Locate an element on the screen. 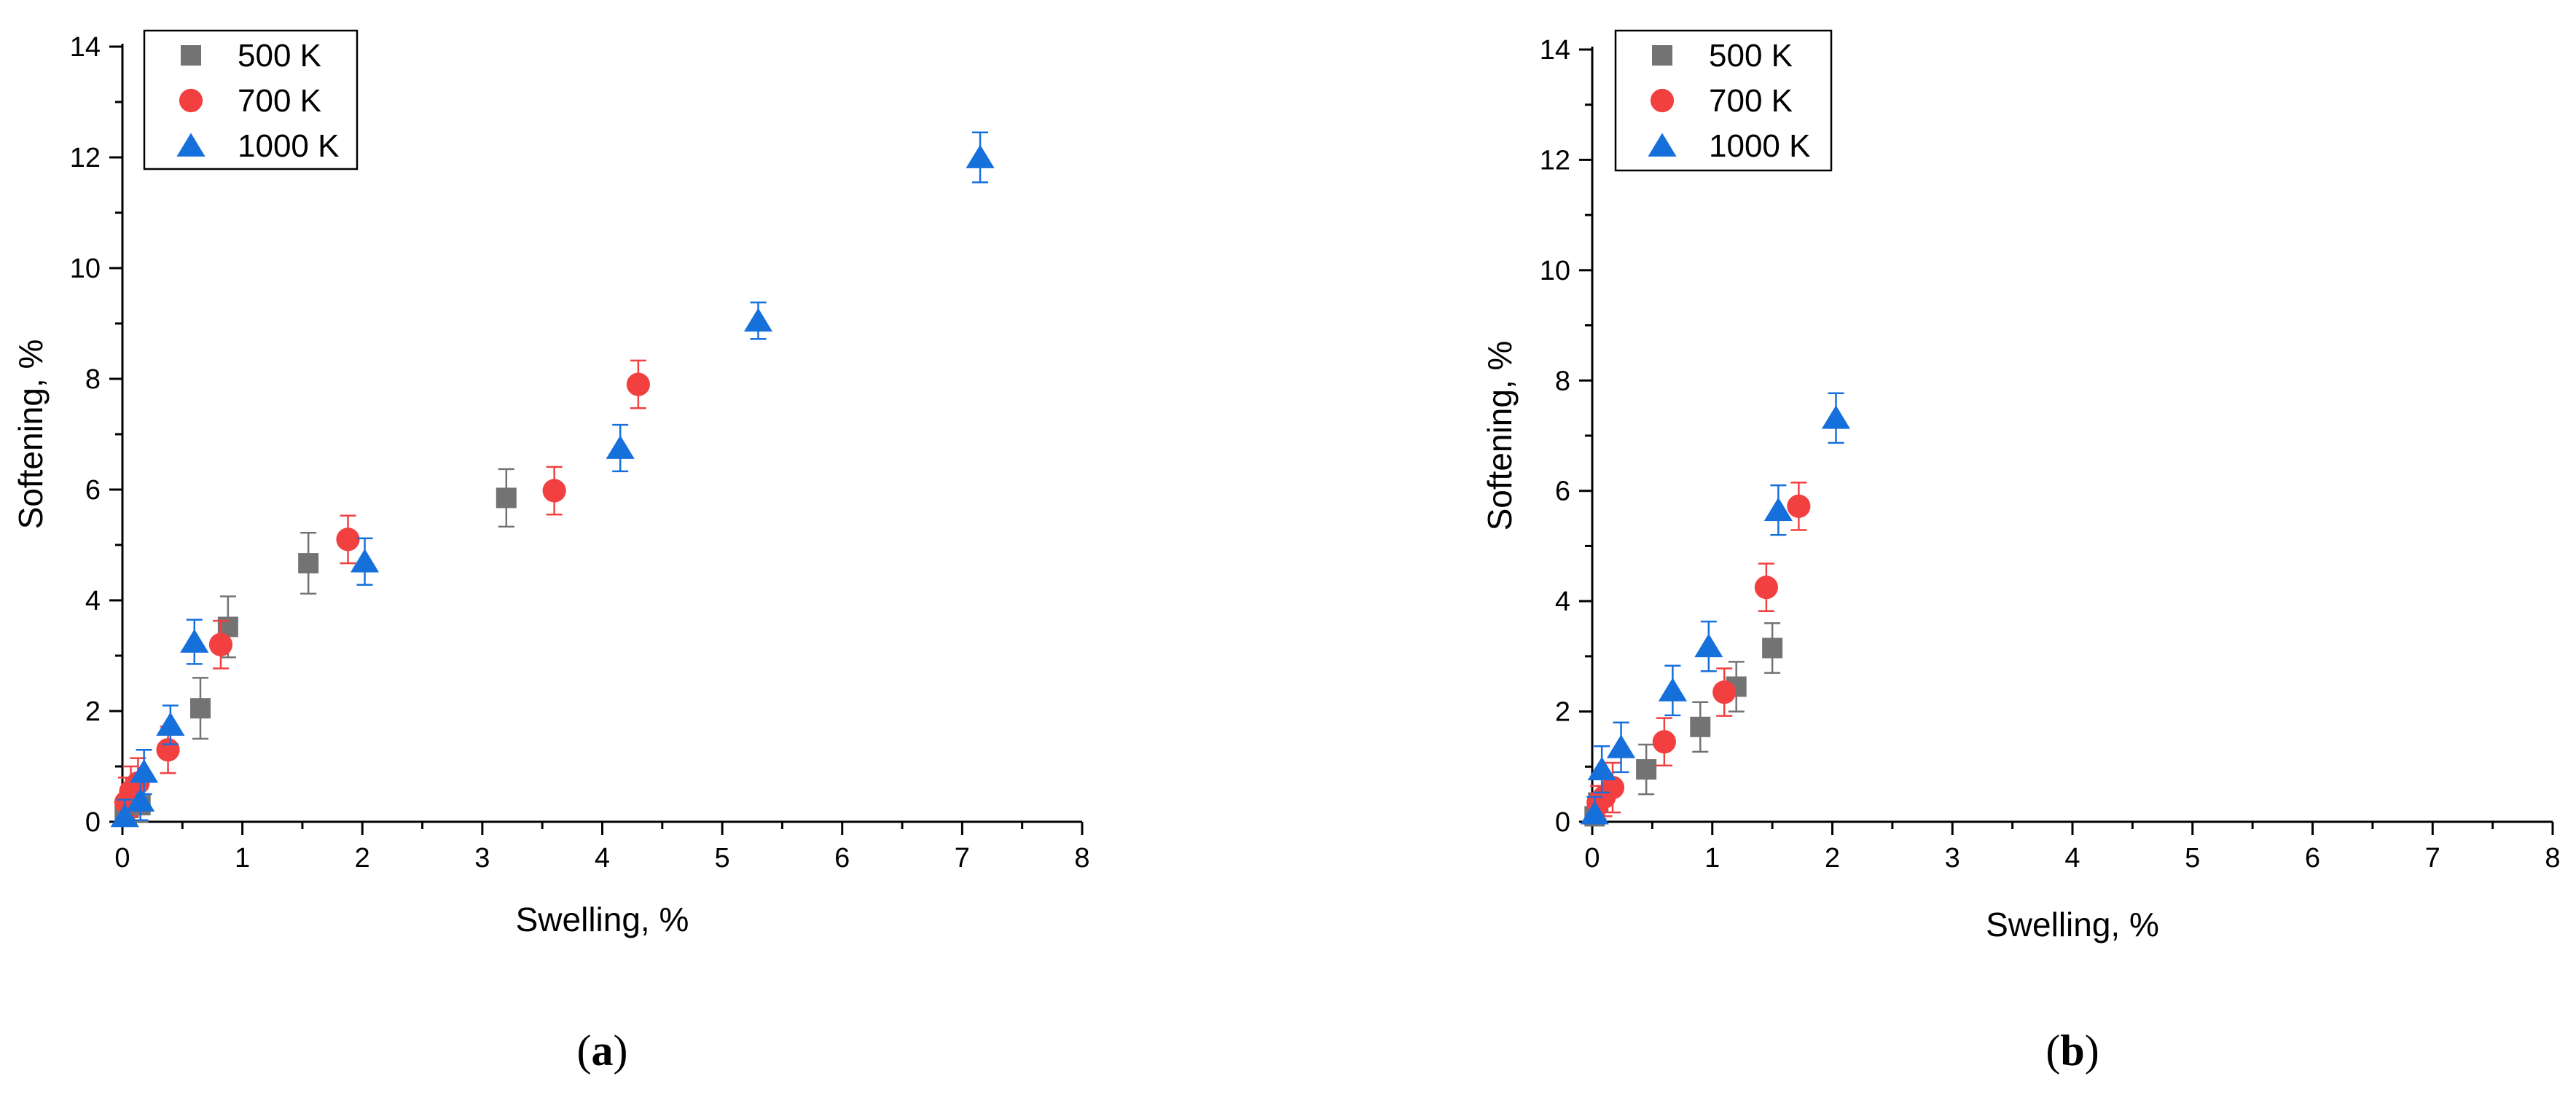 The height and width of the screenshot is (1095, 2576). panel-label: (a) is located at coordinates (602, 1051).